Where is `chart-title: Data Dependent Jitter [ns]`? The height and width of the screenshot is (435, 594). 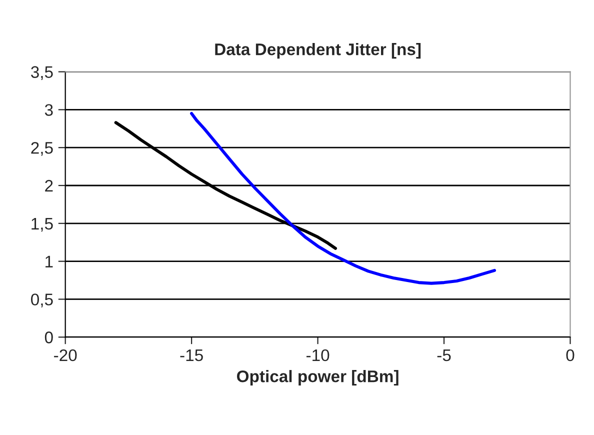
chart-title: Data Dependent Jitter [ns] is located at coordinates (318, 51).